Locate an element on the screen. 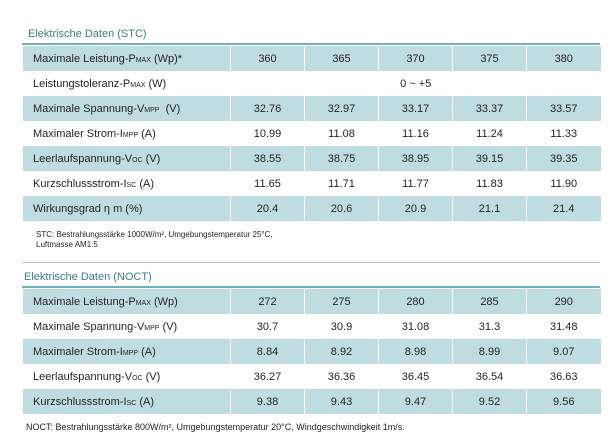 Image resolution: width=613 pixels, height=439 pixels. value-cell: 33.57 is located at coordinates (563, 108).